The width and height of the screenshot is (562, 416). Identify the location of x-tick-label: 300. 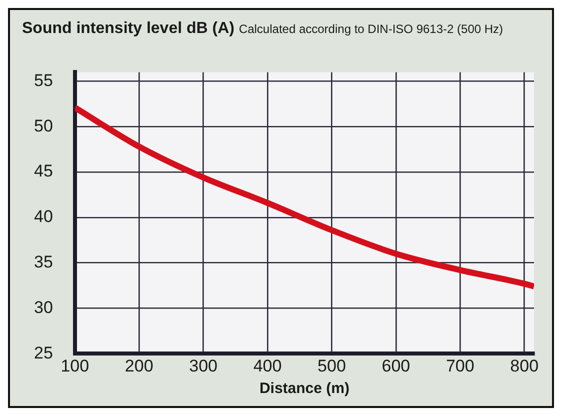
(203, 366).